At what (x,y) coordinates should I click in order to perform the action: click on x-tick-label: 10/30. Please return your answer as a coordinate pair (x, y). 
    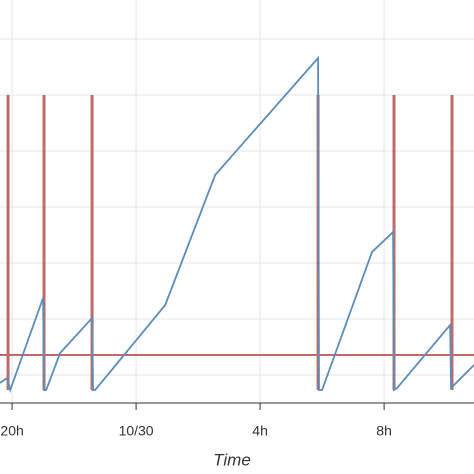
    Looking at the image, I should click on (136, 431).